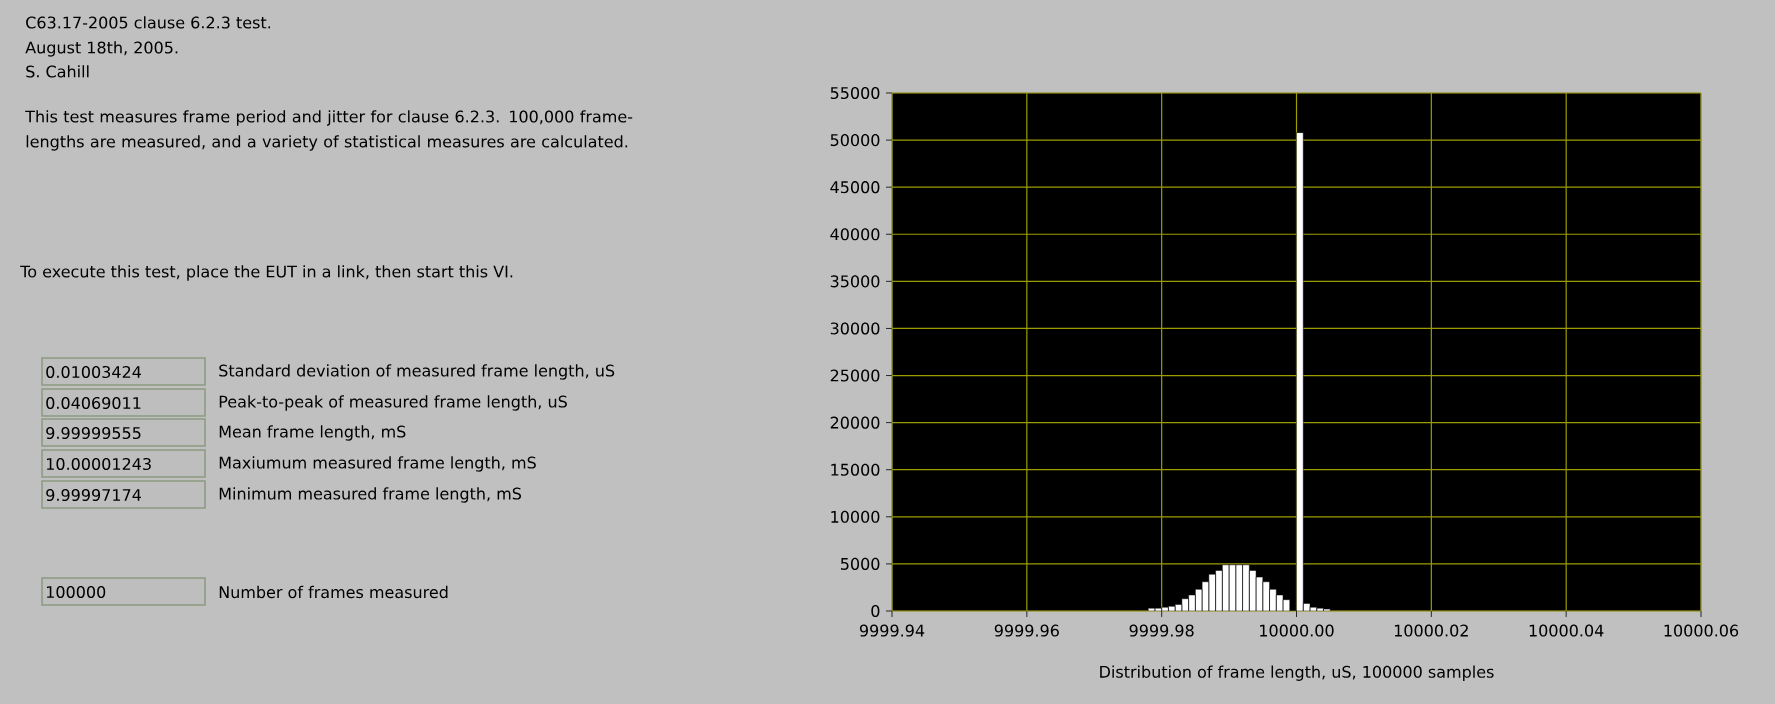 The image size is (1775, 704). What do you see at coordinates (855, 187) in the screenshot?
I see `y-tick-label: 45000` at bounding box center [855, 187].